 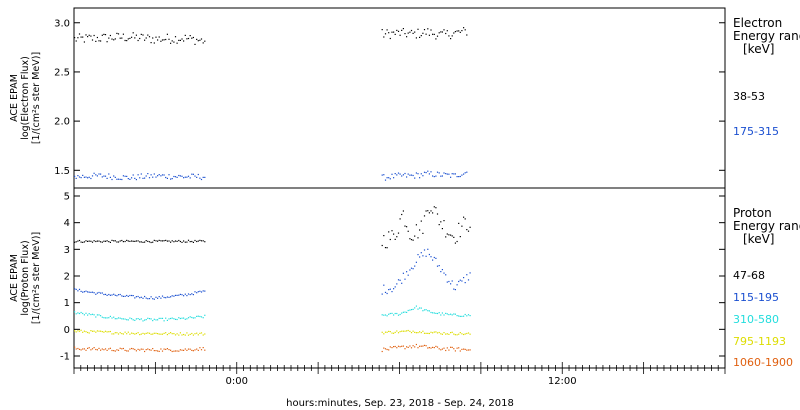 I want to click on xtick-label: 0:00, so click(x=237, y=381).